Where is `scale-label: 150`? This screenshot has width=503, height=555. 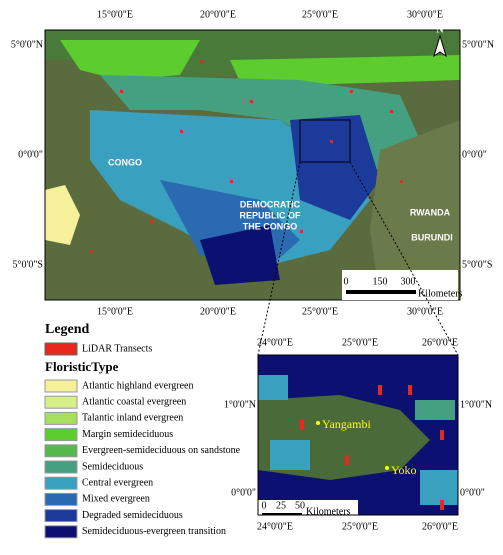 scale-label: 150 is located at coordinates (380, 281).